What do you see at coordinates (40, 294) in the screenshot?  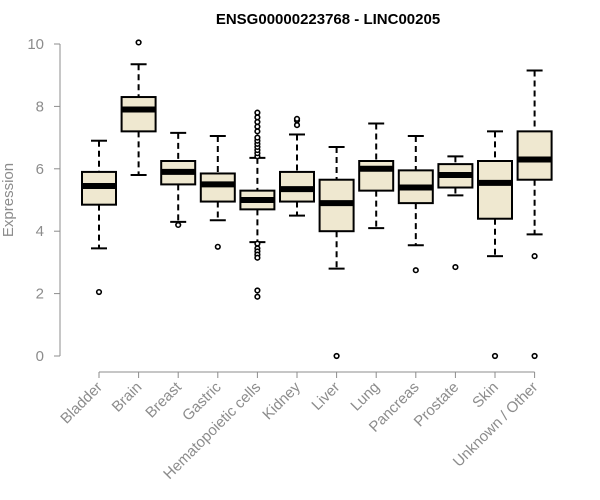 I see `y-tick-label: 2` at bounding box center [40, 294].